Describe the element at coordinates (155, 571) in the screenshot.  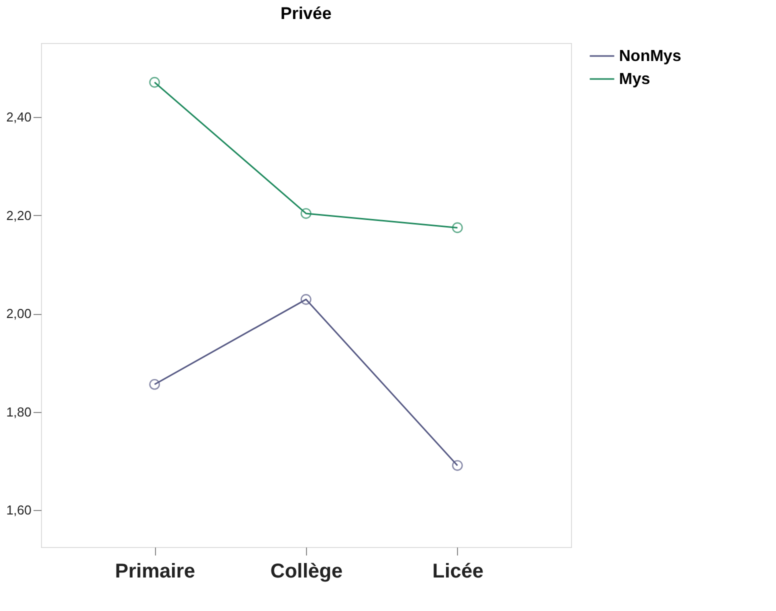
I see `x-tick-label: Primaire` at that location.